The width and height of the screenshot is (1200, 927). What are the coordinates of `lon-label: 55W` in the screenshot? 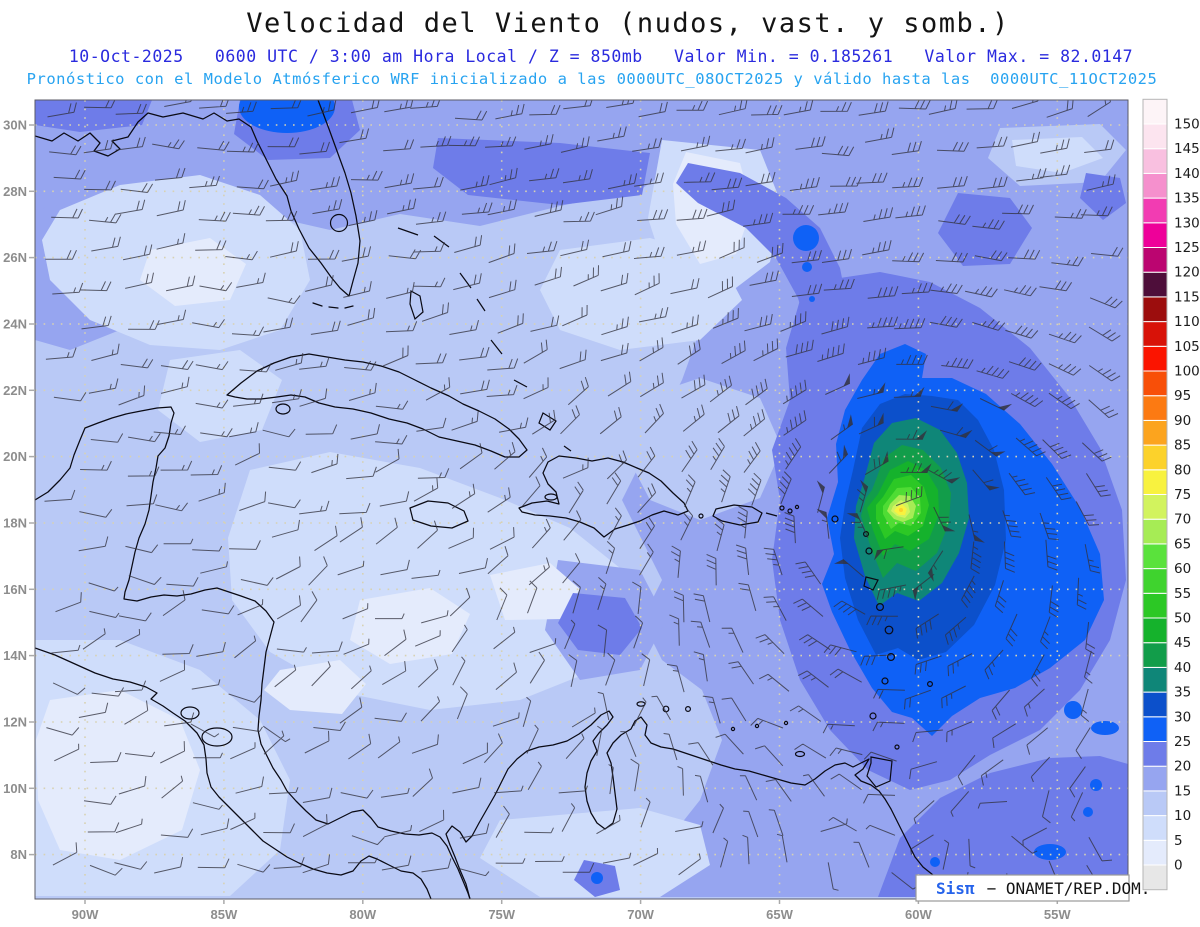 It's located at (1057, 914).